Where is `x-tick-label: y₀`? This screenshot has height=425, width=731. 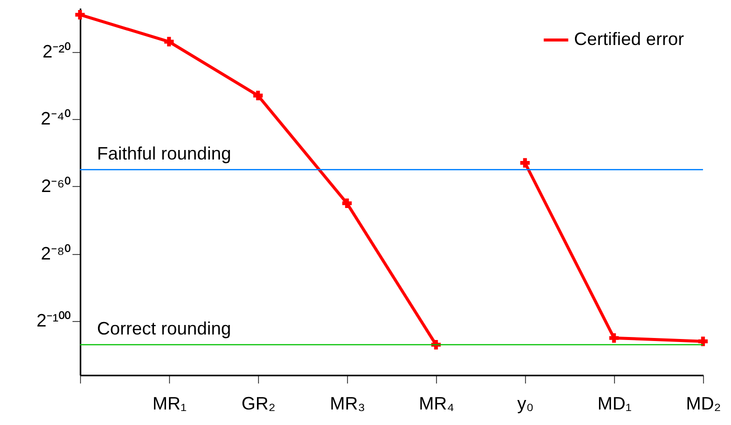
x-tick-label: y₀ is located at coordinates (525, 404).